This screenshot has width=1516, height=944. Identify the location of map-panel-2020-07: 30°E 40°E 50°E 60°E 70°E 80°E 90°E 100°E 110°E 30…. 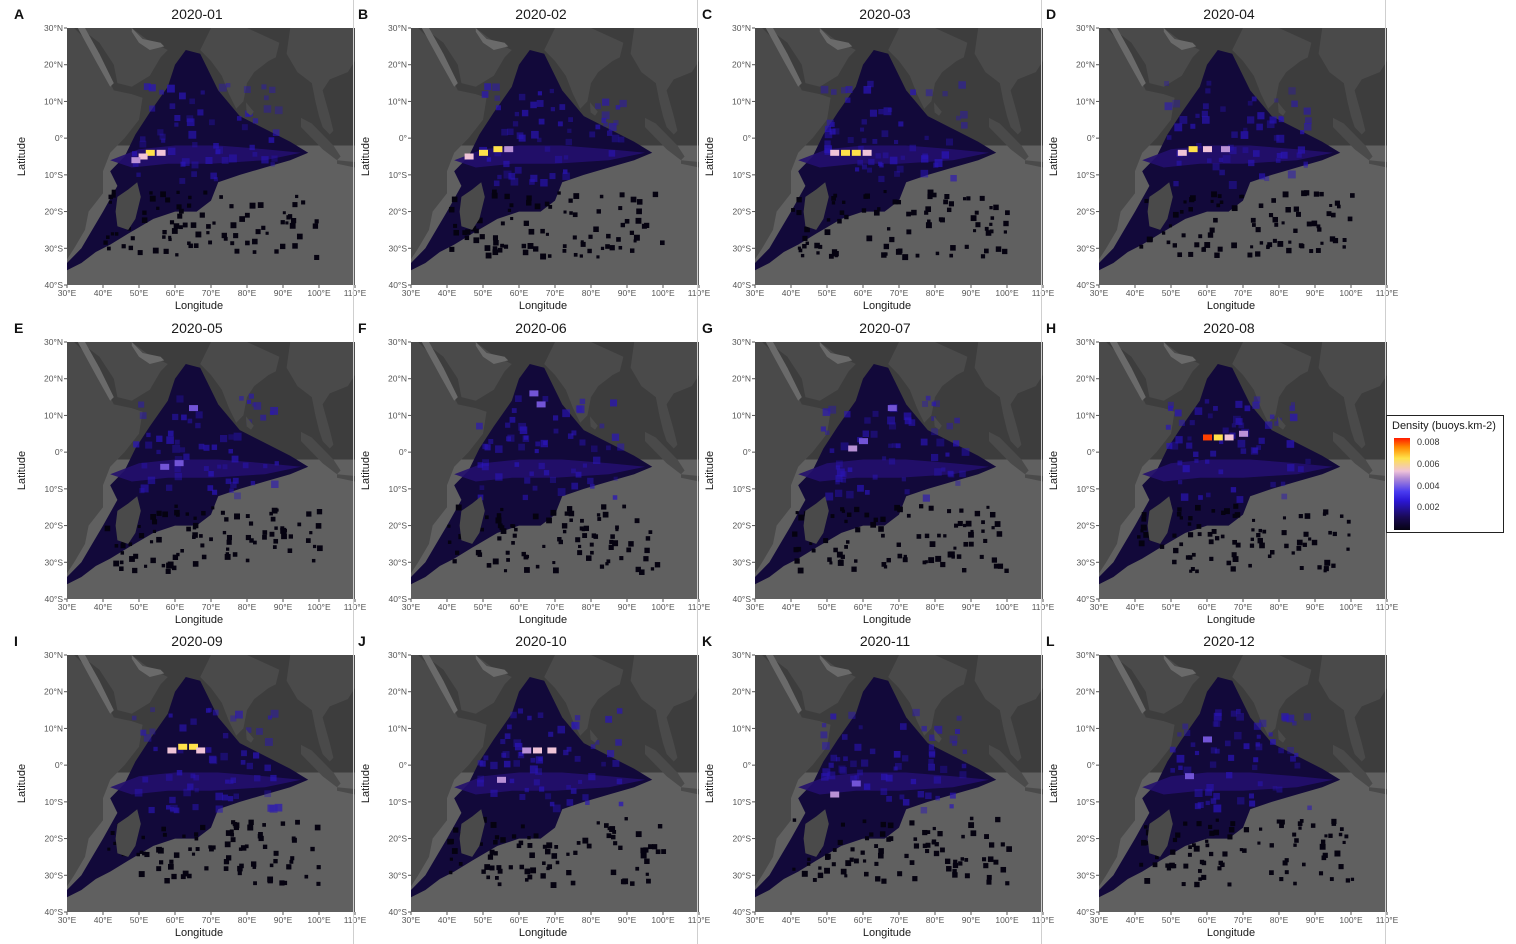
(876, 470).